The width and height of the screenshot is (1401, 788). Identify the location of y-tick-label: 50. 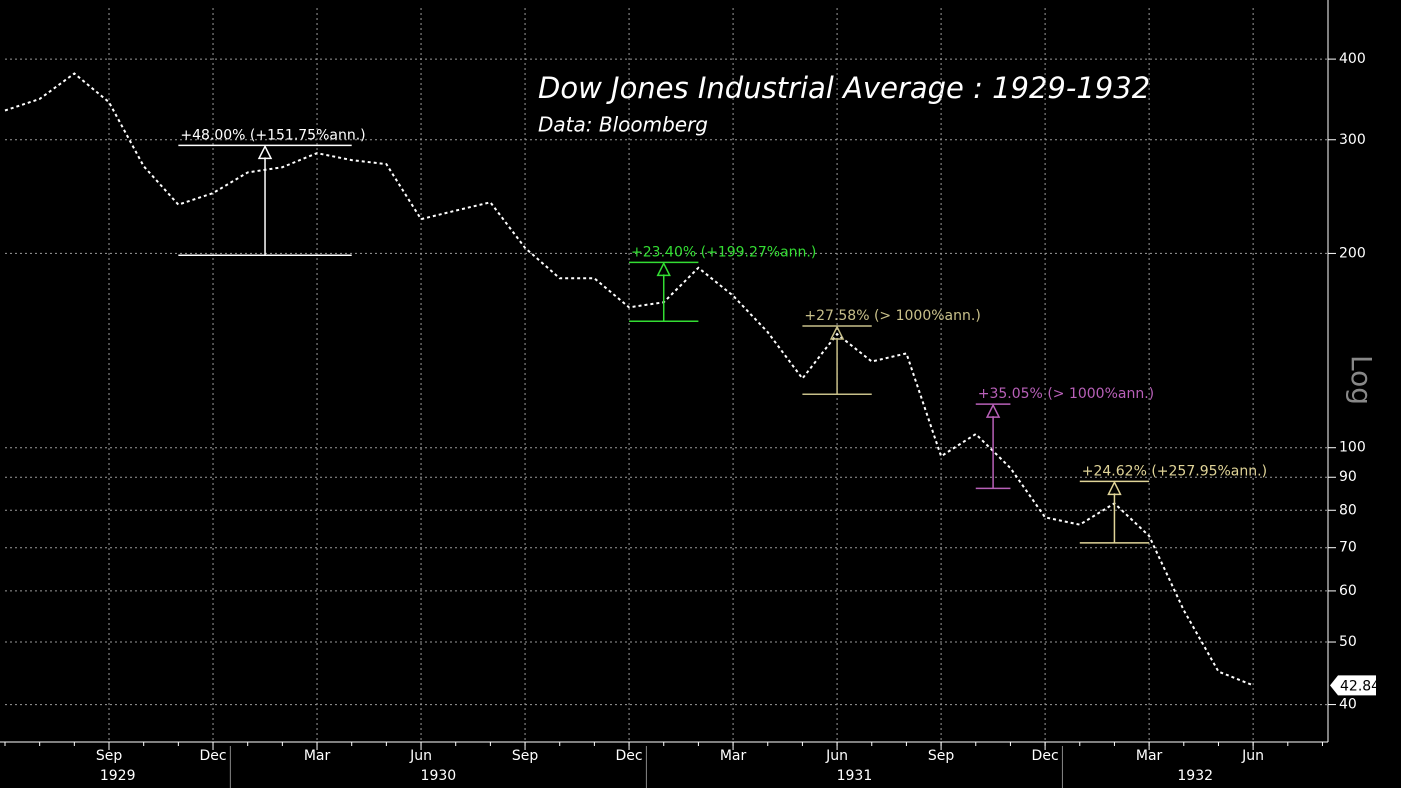
(1348, 642).